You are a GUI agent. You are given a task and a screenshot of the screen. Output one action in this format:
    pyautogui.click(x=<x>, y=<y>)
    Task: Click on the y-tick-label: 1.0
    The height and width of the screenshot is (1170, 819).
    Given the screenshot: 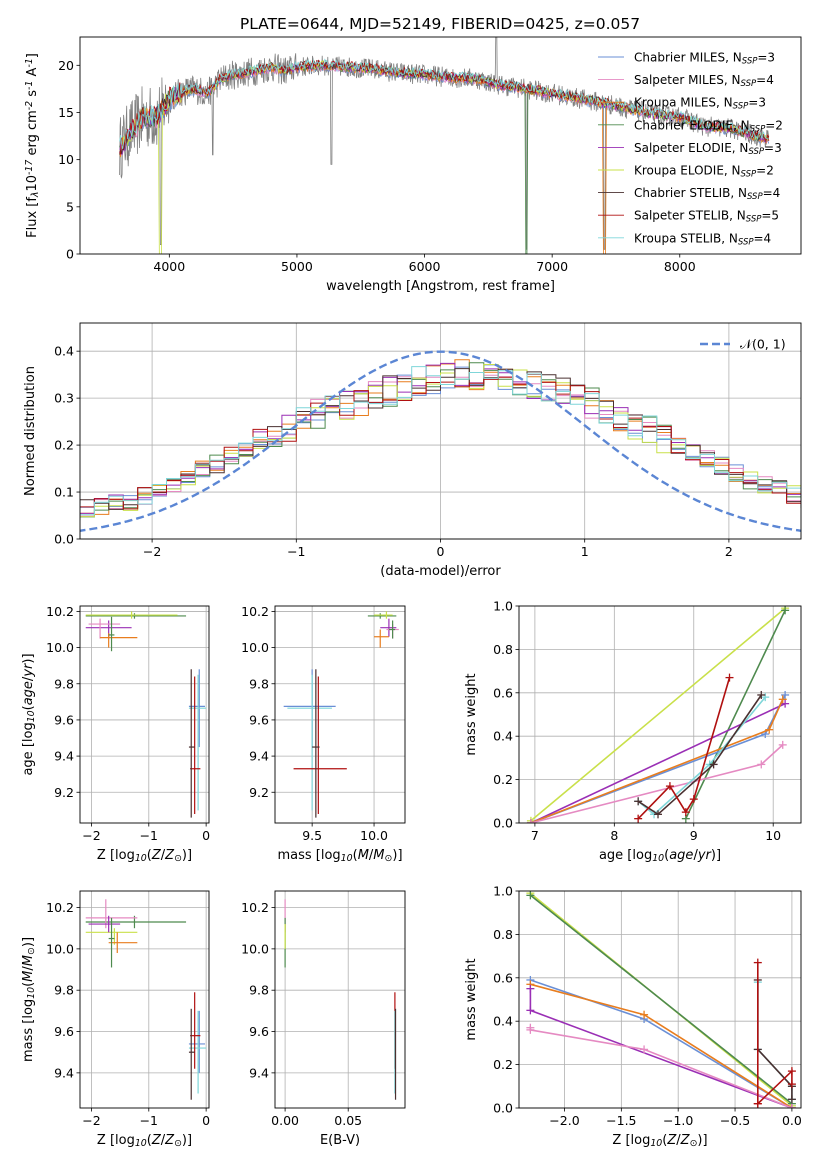 What is the action you would take?
    pyautogui.click(x=503, y=891)
    